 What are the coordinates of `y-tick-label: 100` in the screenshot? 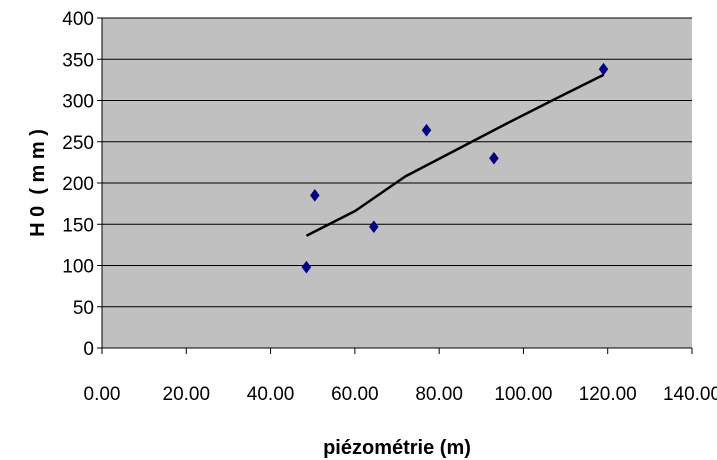 It's located at (78, 267).